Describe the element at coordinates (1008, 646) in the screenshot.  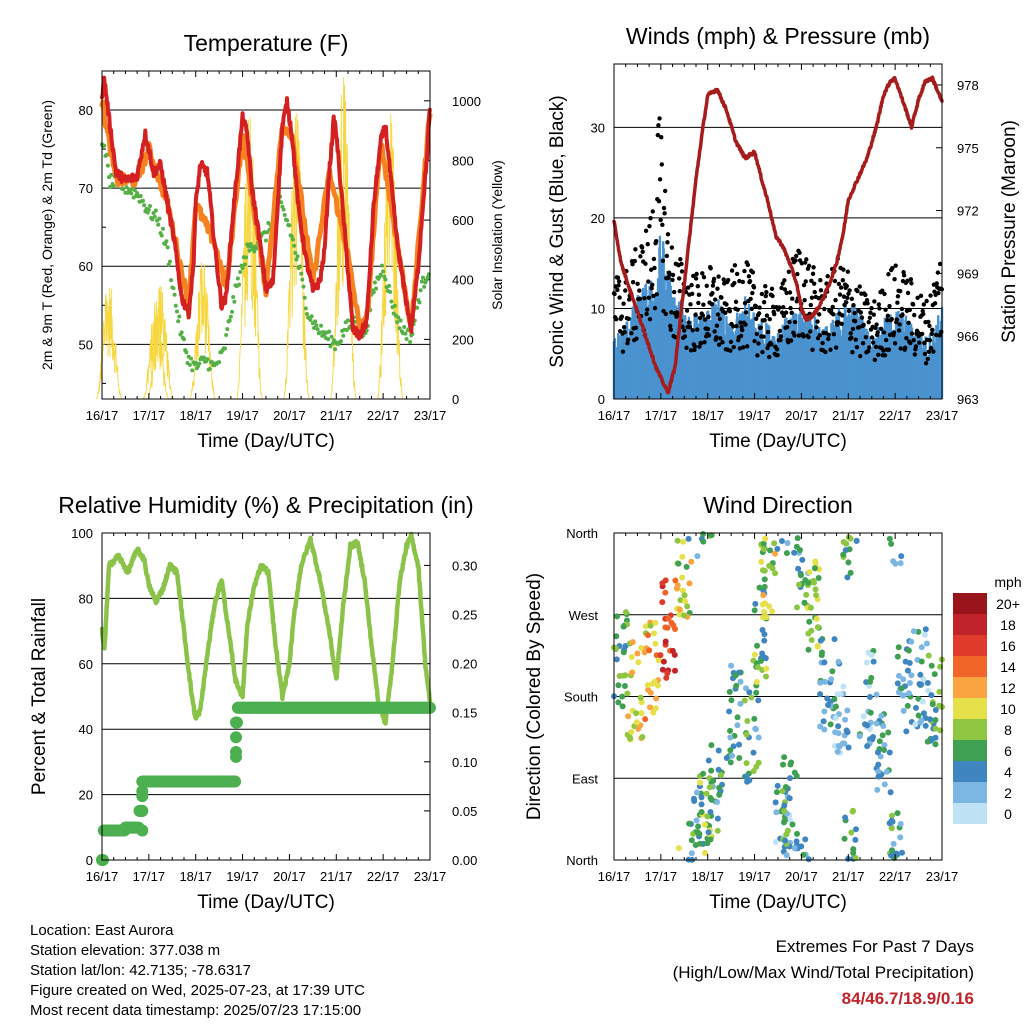
I see `colorbar-label: 16` at that location.